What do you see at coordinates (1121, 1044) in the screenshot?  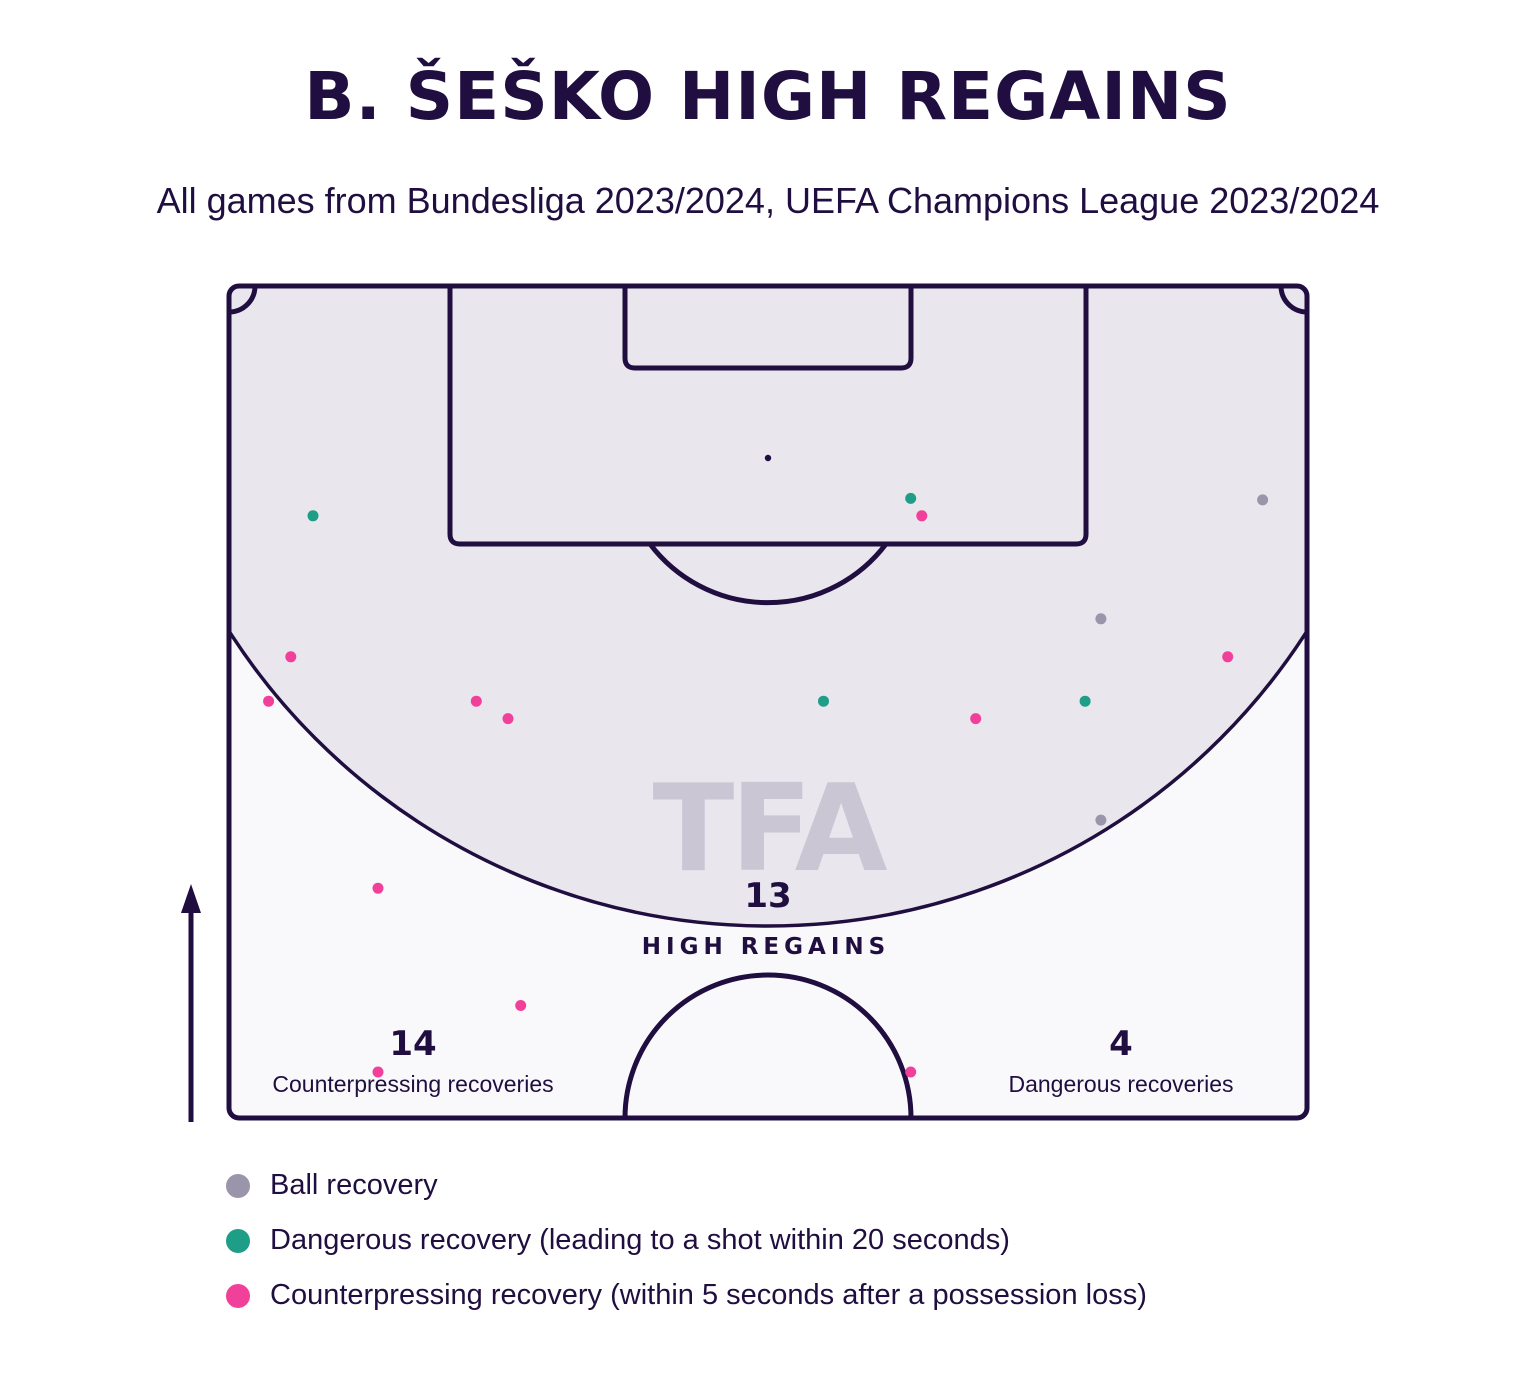 I see `dangerous-count: 4` at bounding box center [1121, 1044].